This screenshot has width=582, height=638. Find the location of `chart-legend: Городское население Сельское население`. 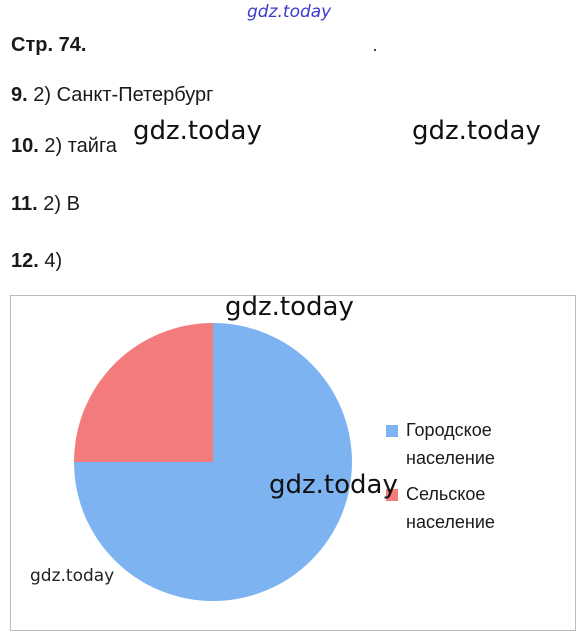

chart-legend: Городское население Сельское население is located at coordinates (466, 480).